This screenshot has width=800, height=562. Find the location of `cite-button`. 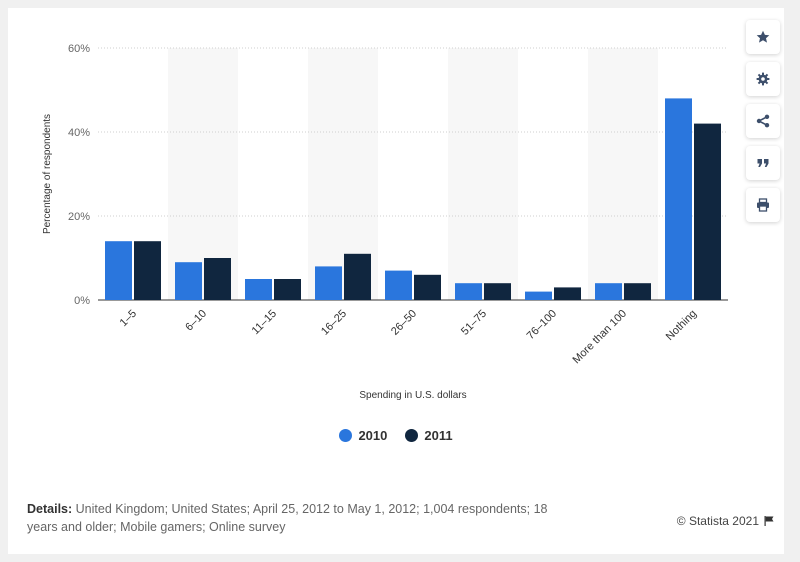

cite-button is located at coordinates (763, 163).